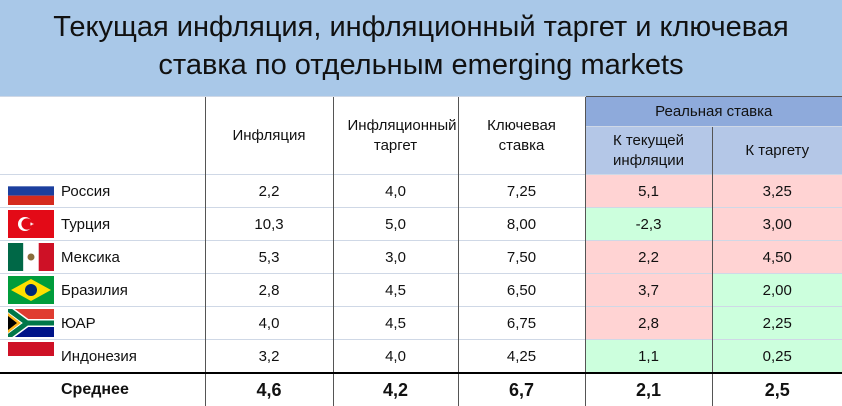 This screenshot has width=842, height=406. Describe the element at coordinates (130, 290) in the screenshot. I see `country-name: Бразилия` at that location.